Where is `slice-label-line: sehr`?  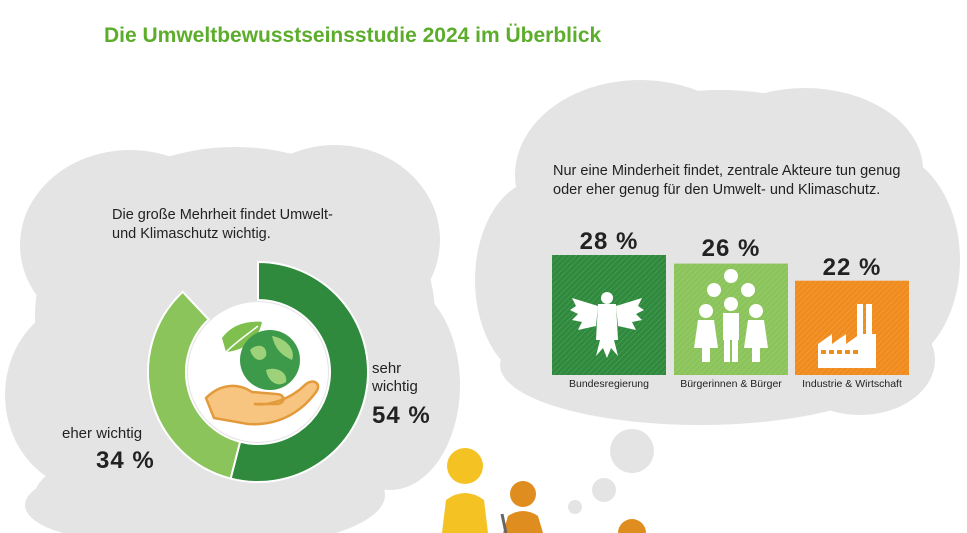
slice-label-line: sehr is located at coordinates (387, 368).